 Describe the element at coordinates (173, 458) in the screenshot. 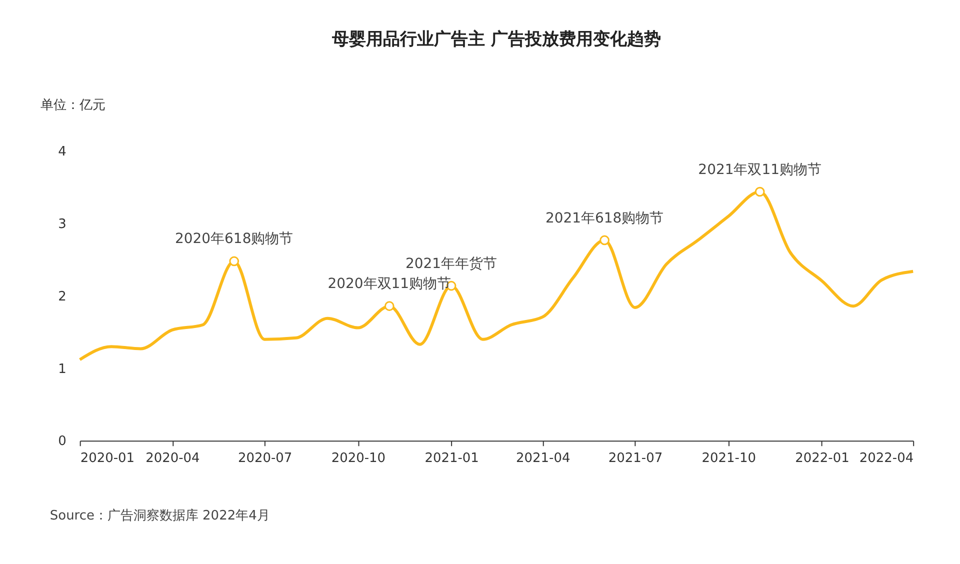

I see `x-tick-label: 2020-04` at that location.